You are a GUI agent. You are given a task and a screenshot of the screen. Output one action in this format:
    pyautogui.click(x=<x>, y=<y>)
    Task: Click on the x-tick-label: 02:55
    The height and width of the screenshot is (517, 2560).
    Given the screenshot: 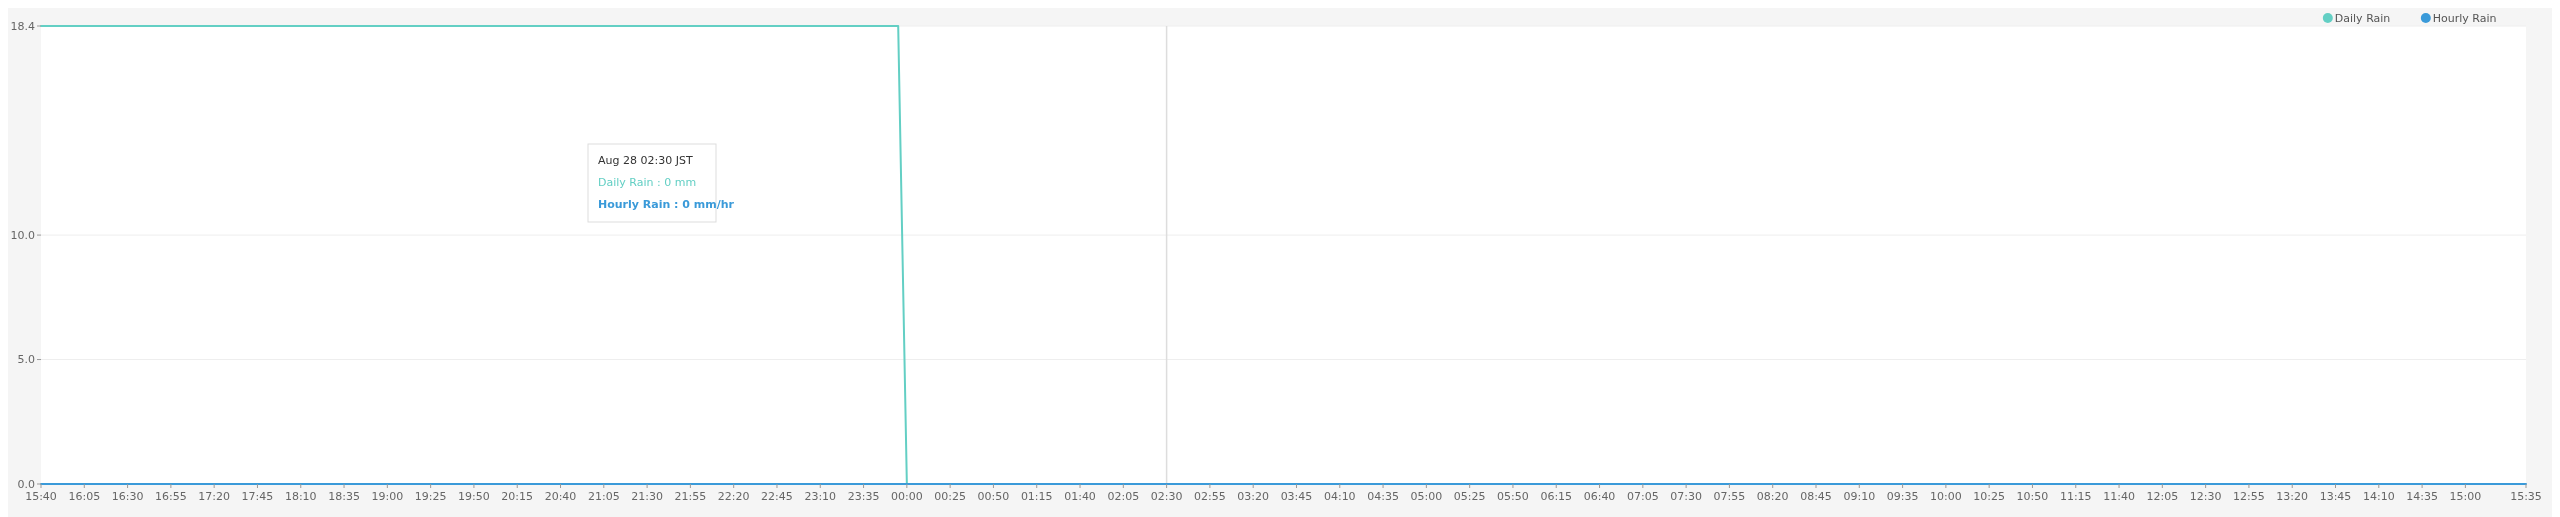 What is the action you would take?
    pyautogui.click(x=1210, y=496)
    